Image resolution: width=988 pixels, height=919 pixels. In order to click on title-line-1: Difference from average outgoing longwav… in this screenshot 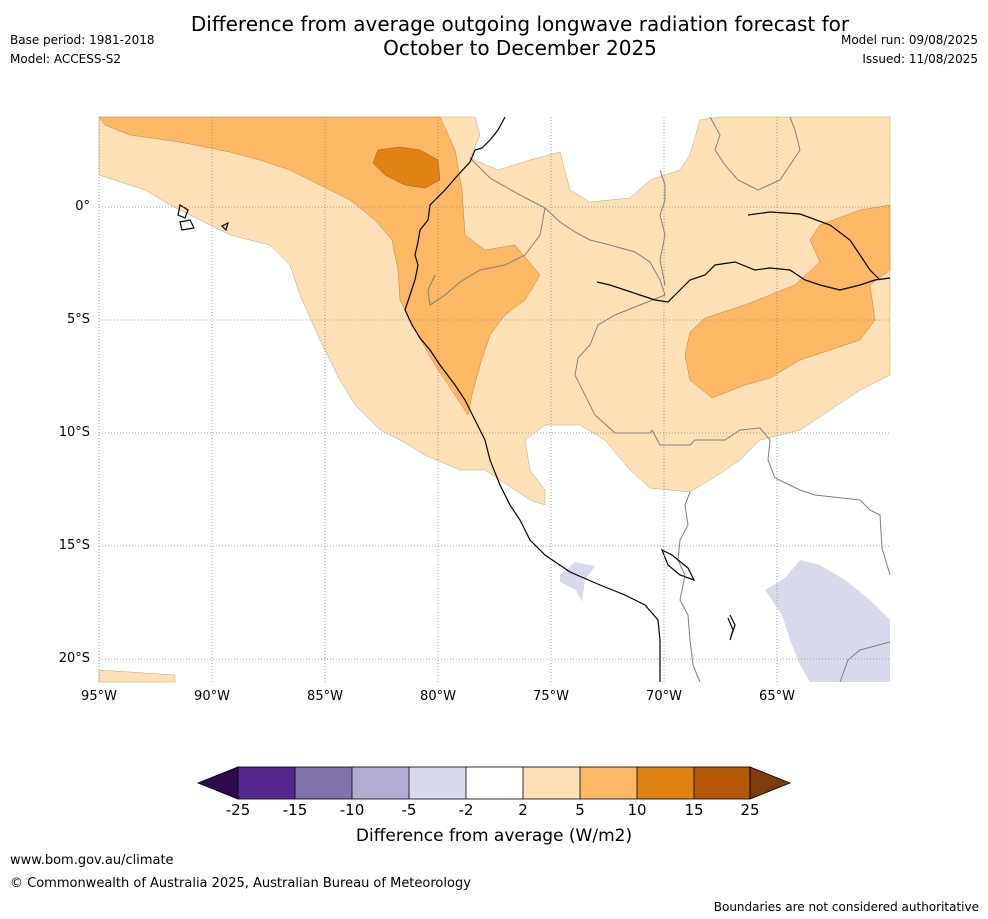, I will do `click(520, 24)`.